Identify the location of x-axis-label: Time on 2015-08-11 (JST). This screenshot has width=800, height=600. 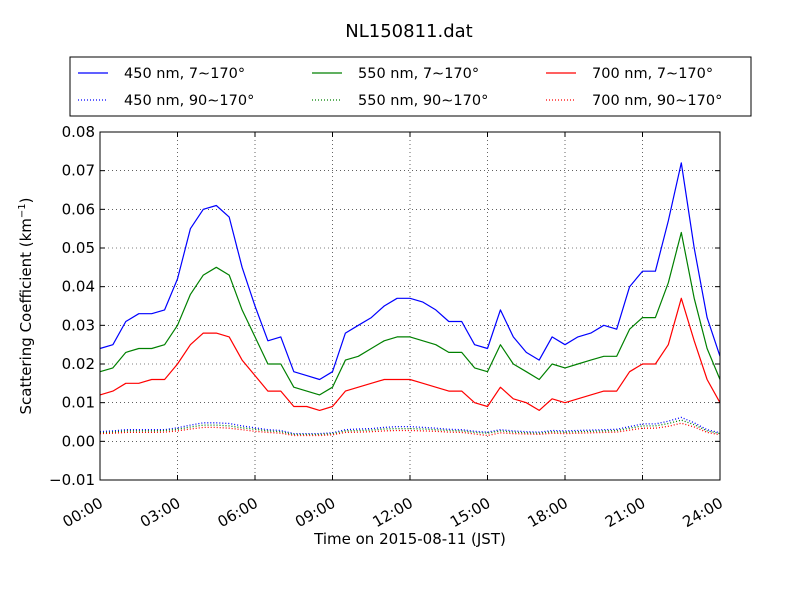
(409, 539).